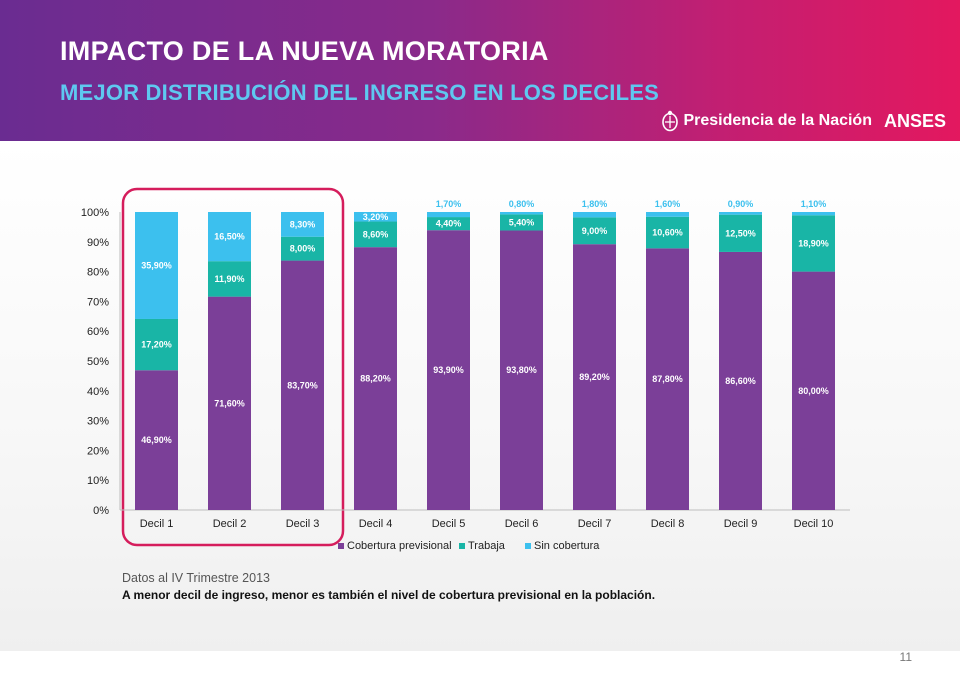 The width and height of the screenshot is (960, 678). I want to click on y-tick-label: 50%, so click(98, 362).